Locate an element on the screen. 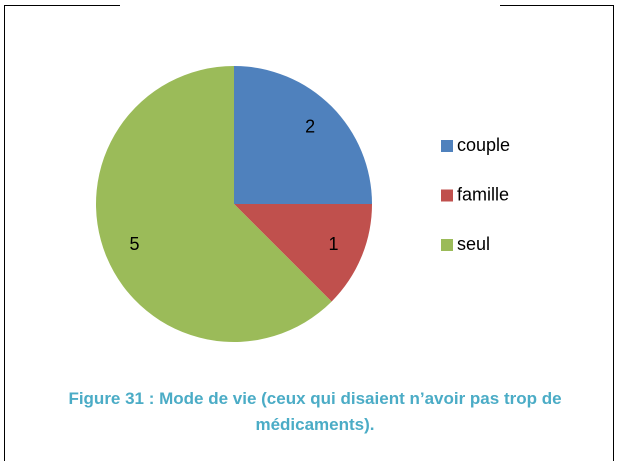 This screenshot has height=461, width=620. legend-label: famille is located at coordinates (483, 194).